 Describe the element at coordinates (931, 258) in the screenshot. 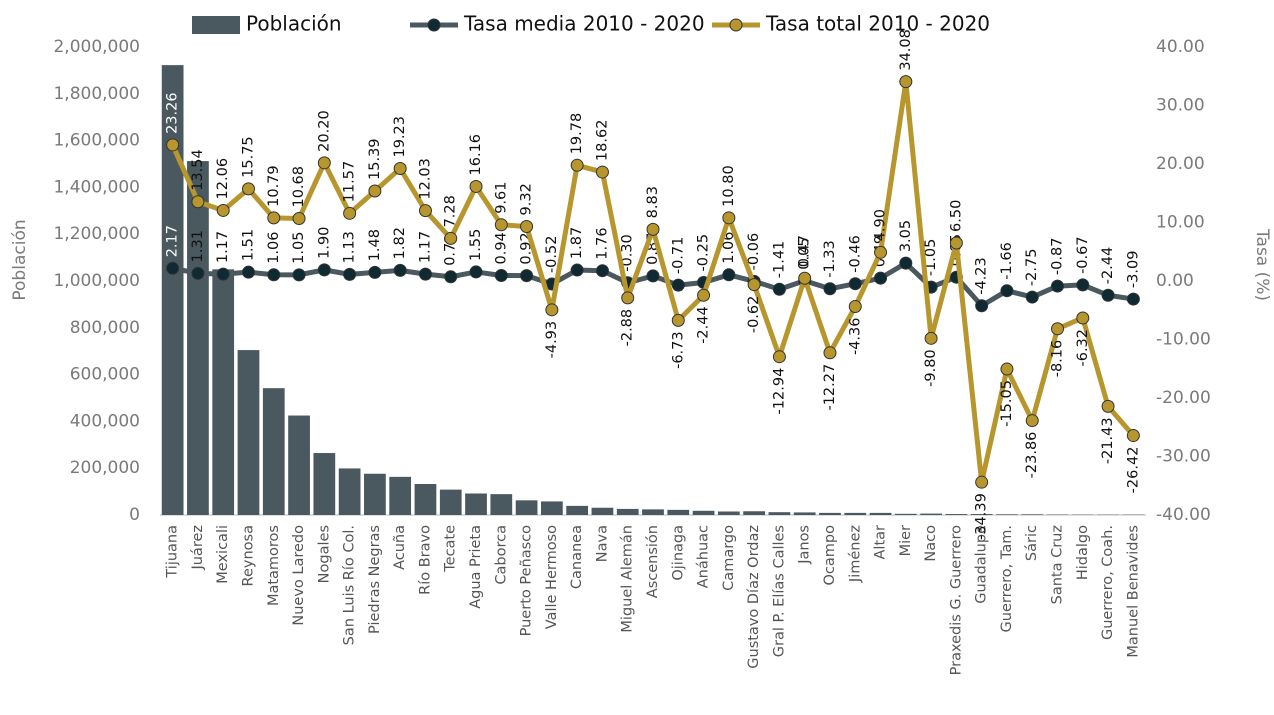

I see `data-label: -1.05` at that location.